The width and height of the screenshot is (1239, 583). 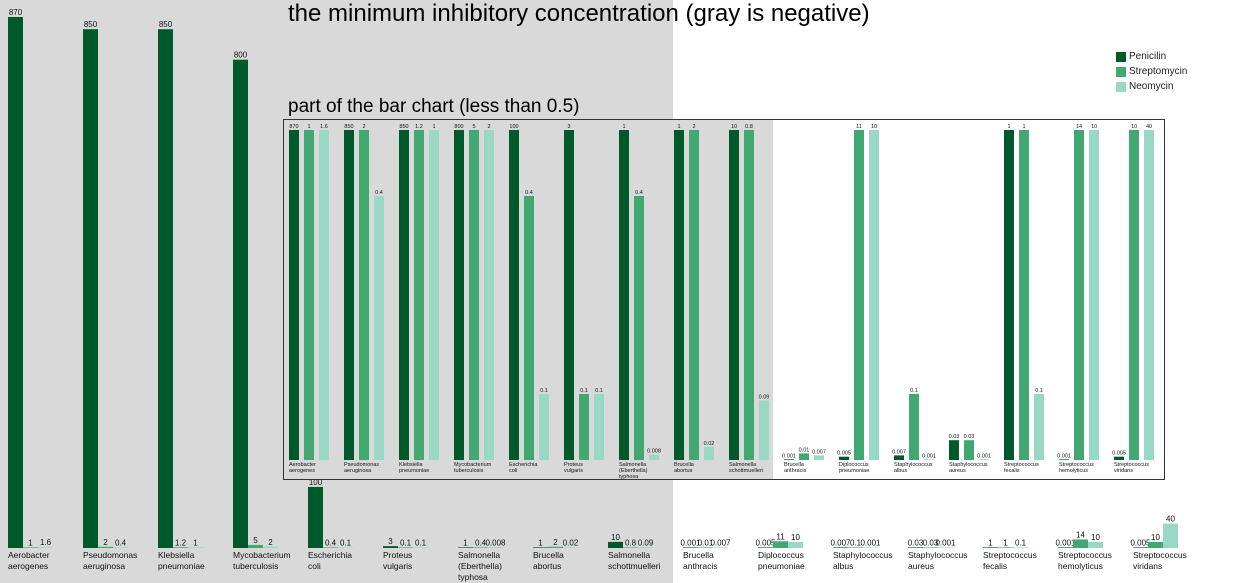 What do you see at coordinates (634, 566) in the screenshot?
I see `category-label: schottmuelleri` at bounding box center [634, 566].